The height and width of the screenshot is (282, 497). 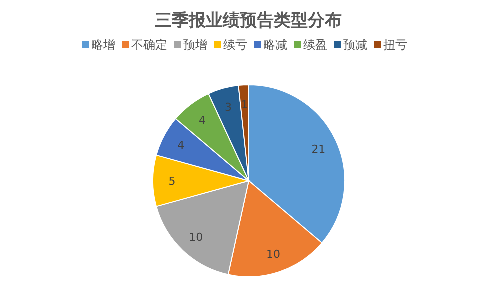 What do you see at coordinates (356, 45) in the screenshot?
I see `legend-label: 预减` at bounding box center [356, 45].